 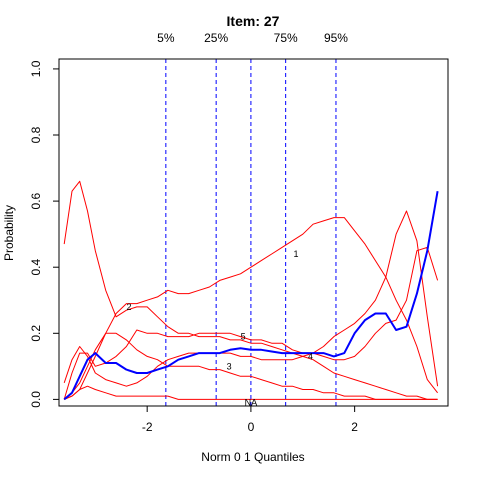 What do you see at coordinates (253, 21) in the screenshot?
I see `chart-title: Item: 27` at bounding box center [253, 21].